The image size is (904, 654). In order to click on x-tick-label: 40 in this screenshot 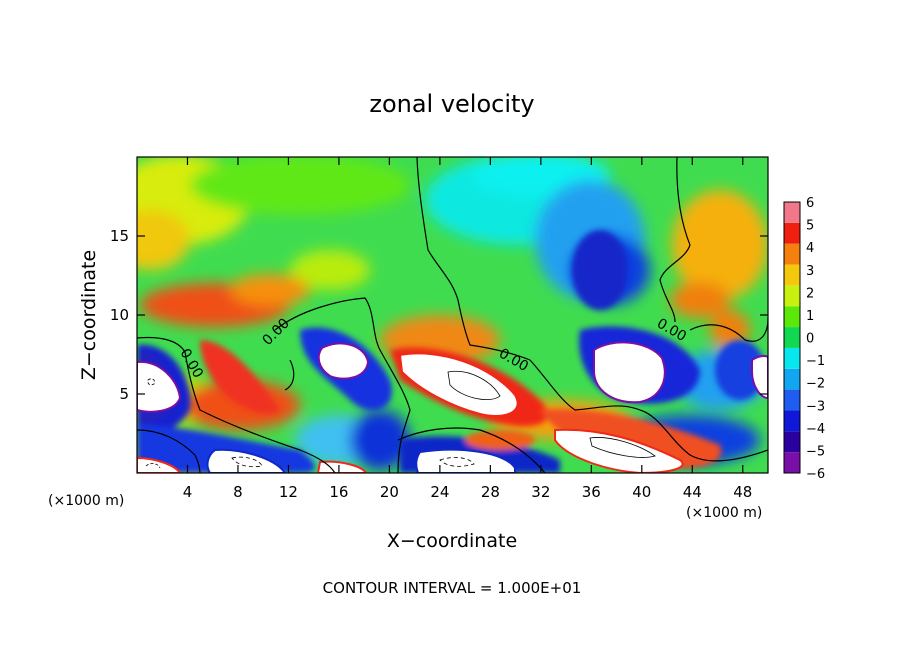, I will do `click(641, 492)`.